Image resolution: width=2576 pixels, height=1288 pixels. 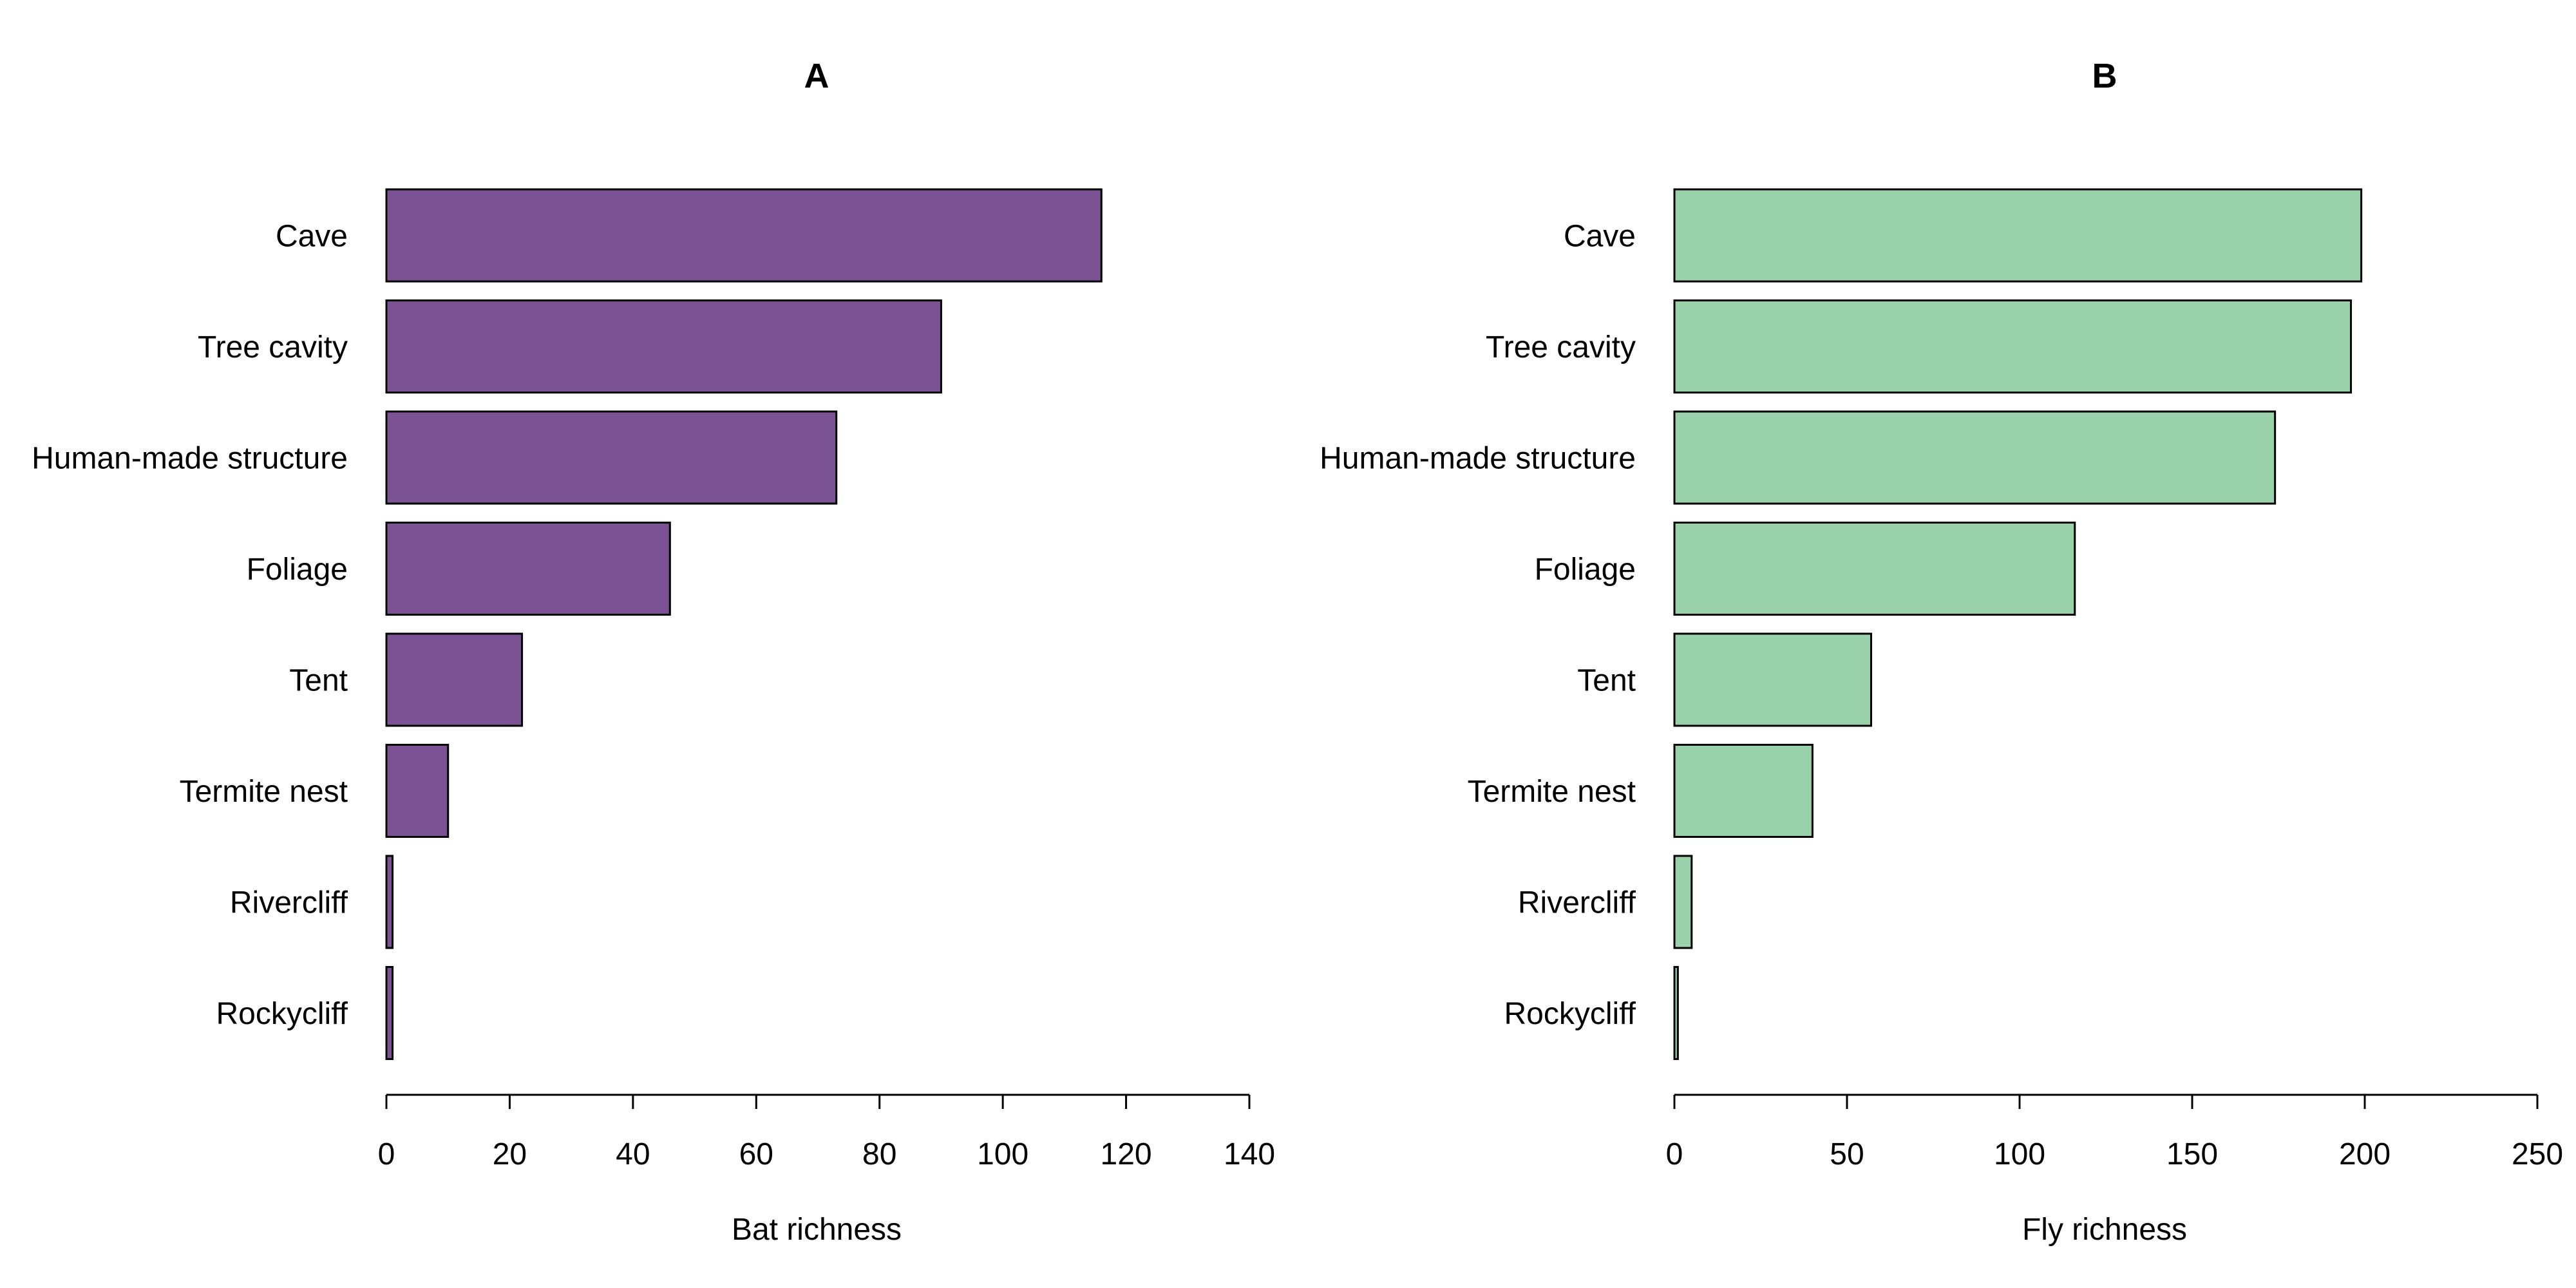 I want to click on x-axis-label: Fly richness, so click(x=2104, y=1230).